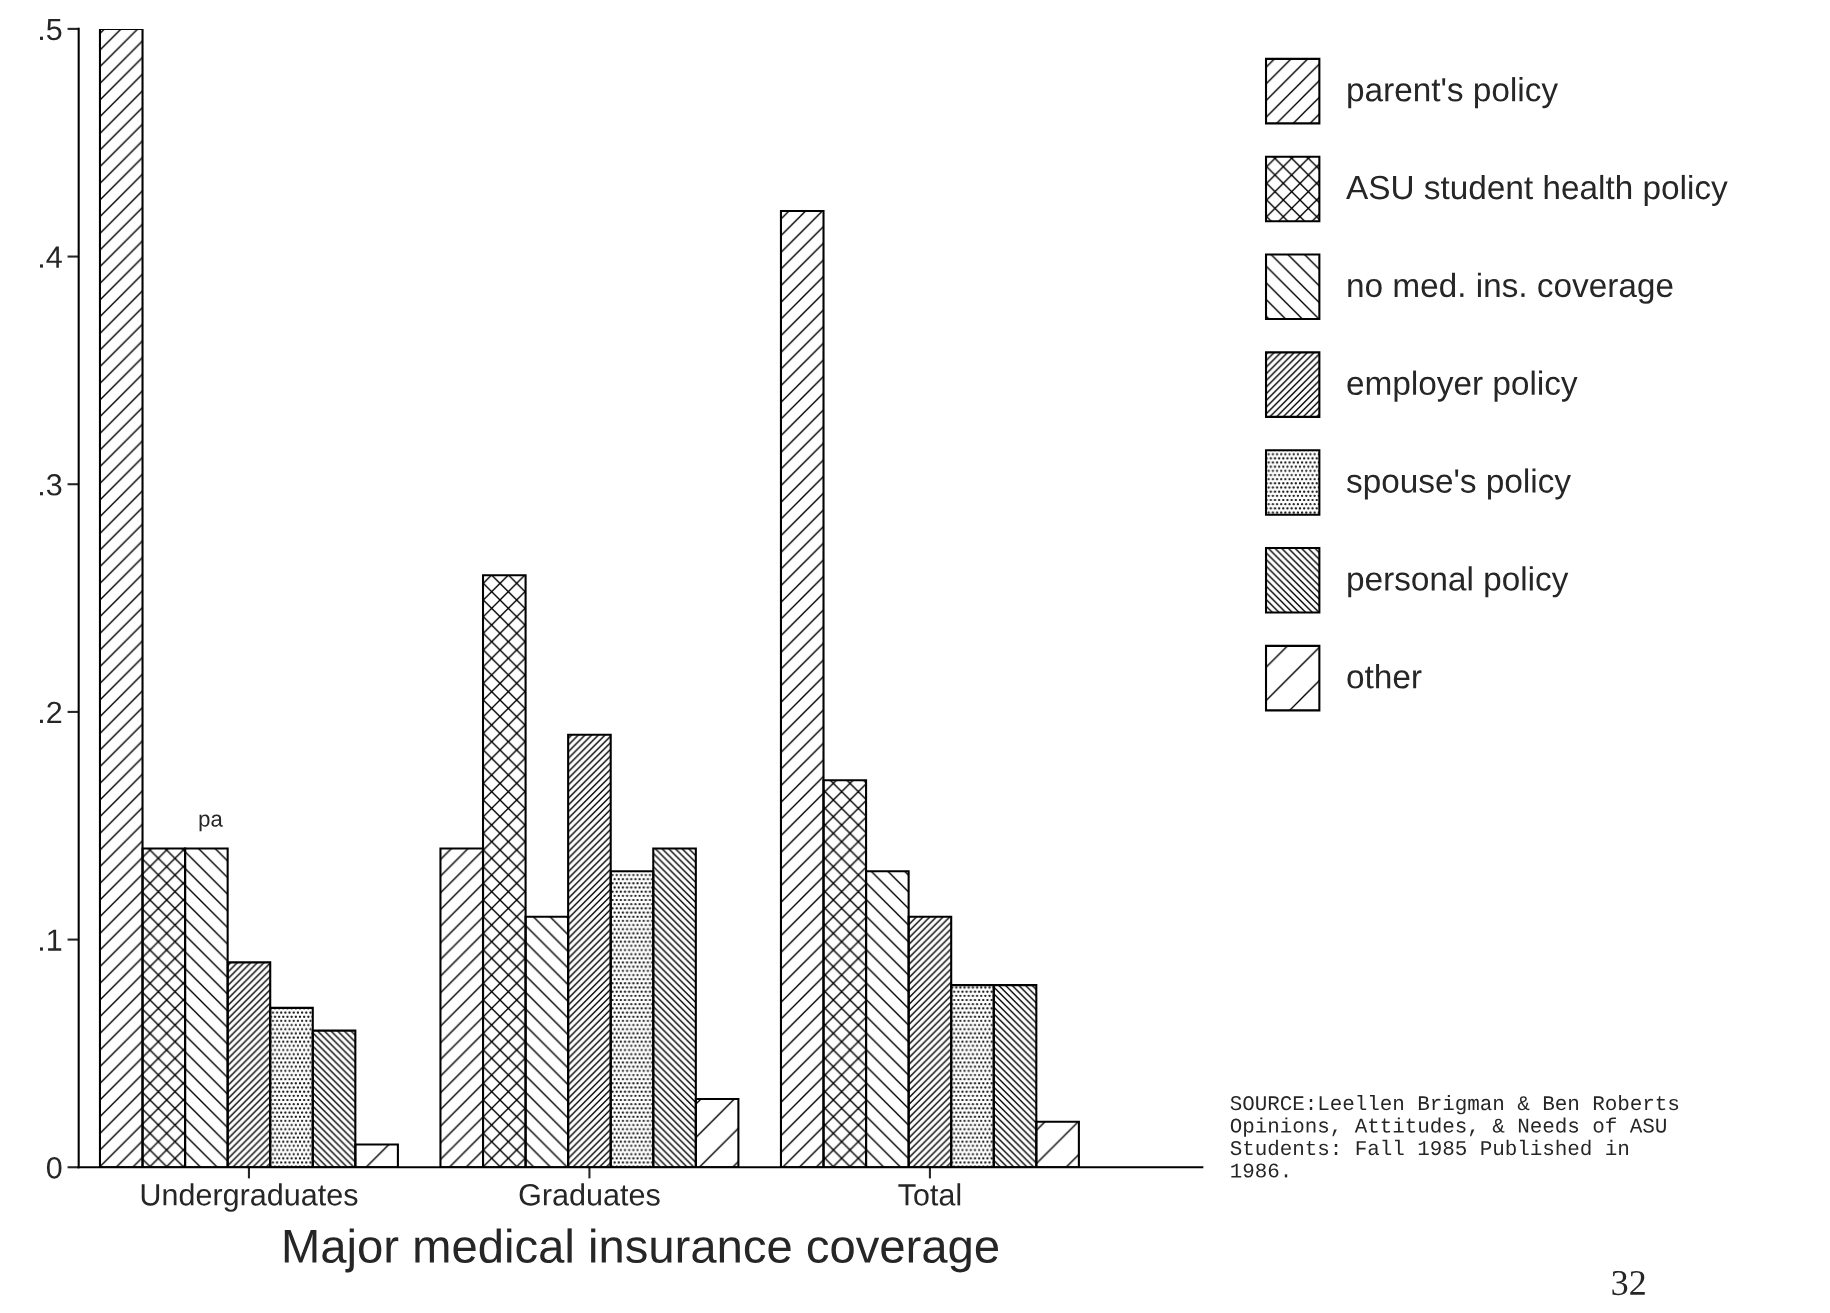 Image resolution: width=1830 pixels, height=1313 pixels. I want to click on text: 32, so click(1628, 1283).